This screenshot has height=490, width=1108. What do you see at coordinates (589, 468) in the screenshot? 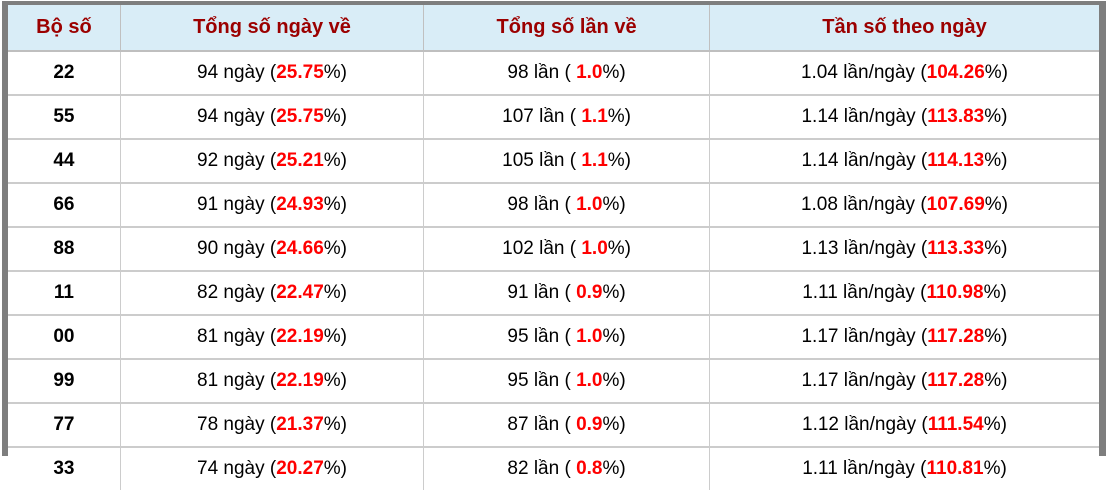
I see `highlight-percent: 0.8` at bounding box center [589, 468].